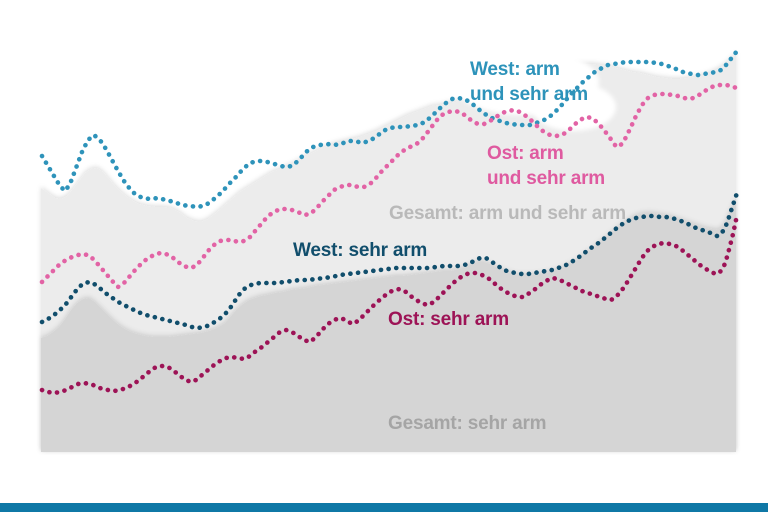 This screenshot has height=512, width=768. What do you see at coordinates (508, 213) in the screenshot?
I see `label-gesamt-arm-und-sehr-arm: Gesamt: arm und sehr arm` at bounding box center [508, 213].